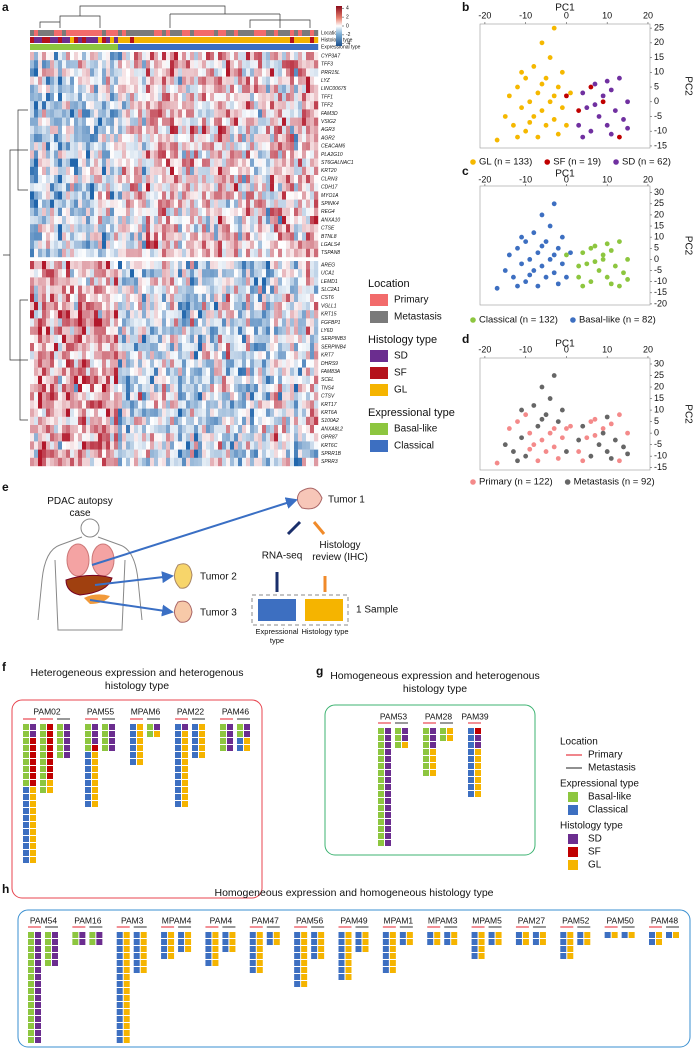 This screenshot has width=697, height=1050. I want to click on y-tick-label: -5, so click(658, 116).